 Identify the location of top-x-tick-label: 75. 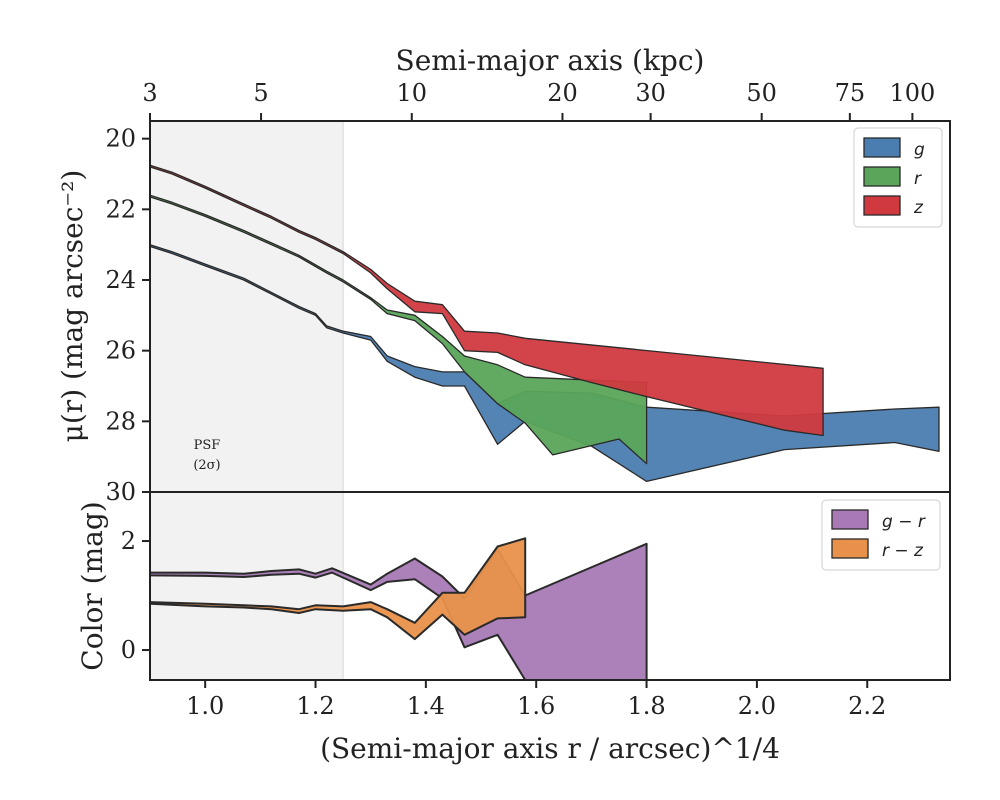
(850, 93).